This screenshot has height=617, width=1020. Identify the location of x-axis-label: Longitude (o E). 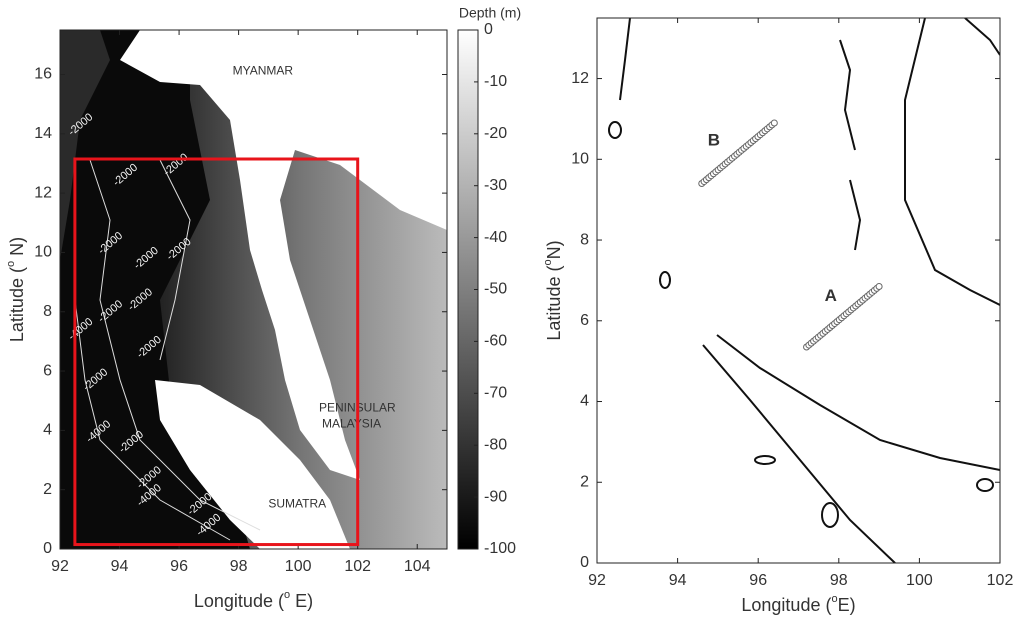
(253, 600).